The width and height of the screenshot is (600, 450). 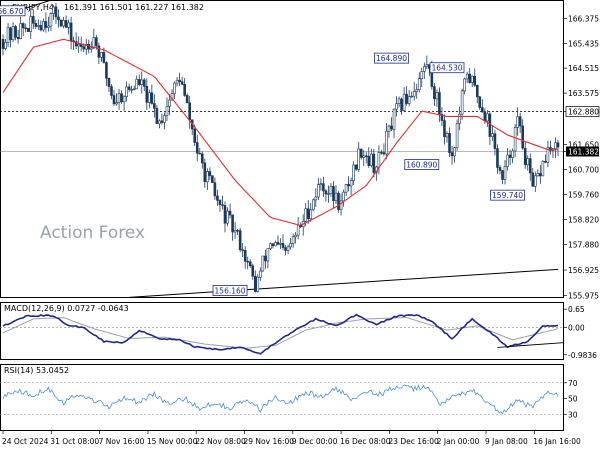 I want to click on rsi-axis: 70 50 30, so click(x=570, y=399).